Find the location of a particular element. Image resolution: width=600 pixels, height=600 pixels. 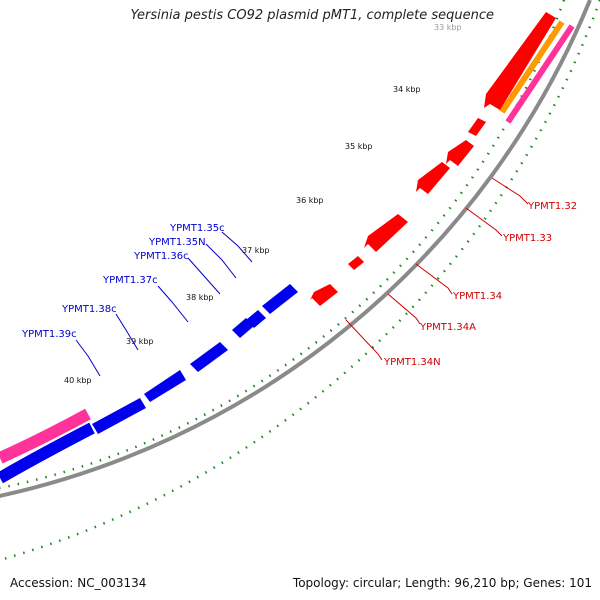

connector-ypmt1-39c is located at coordinates (88, 358).